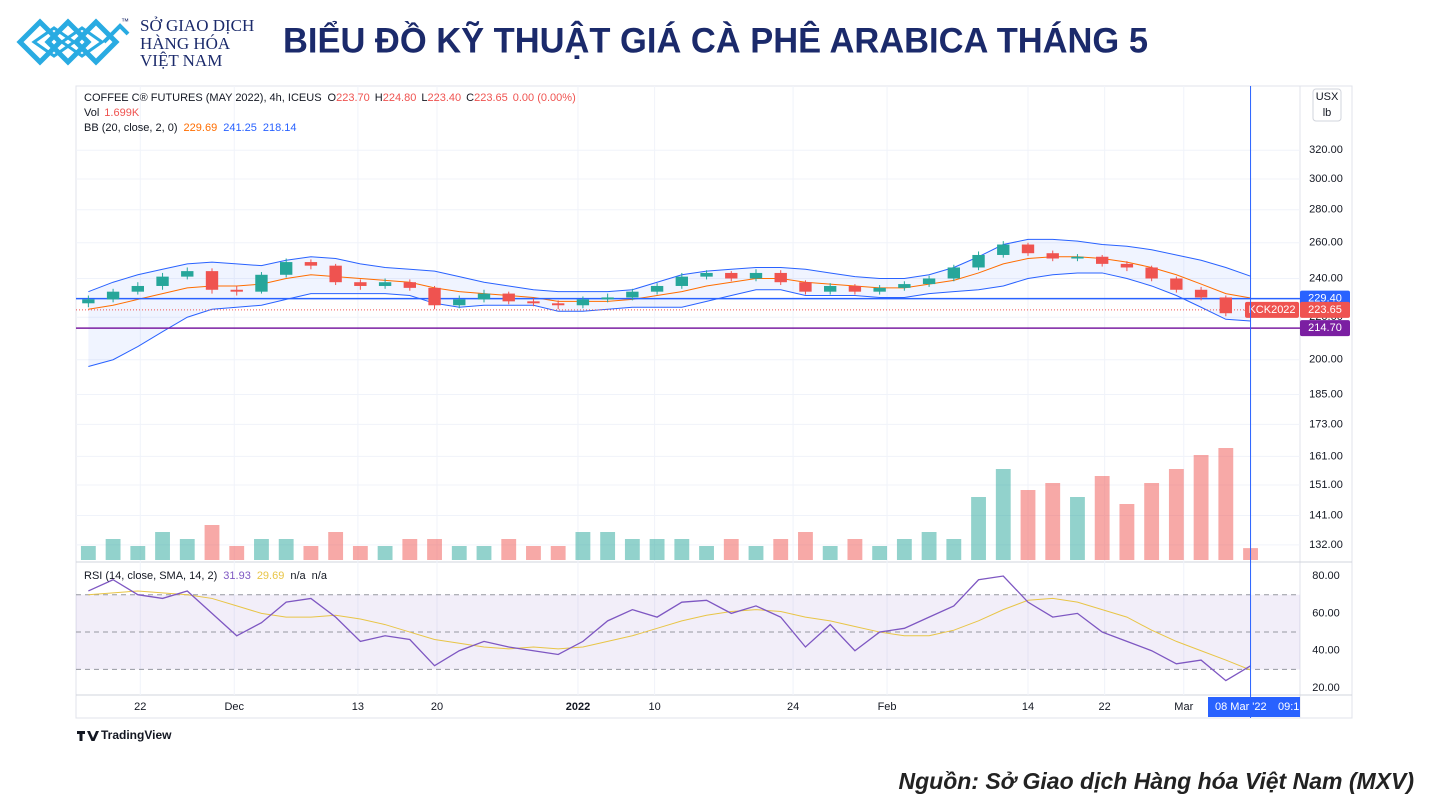  Describe the element at coordinates (237, 576) in the screenshot. I see `legend-item: 31.93` at that location.